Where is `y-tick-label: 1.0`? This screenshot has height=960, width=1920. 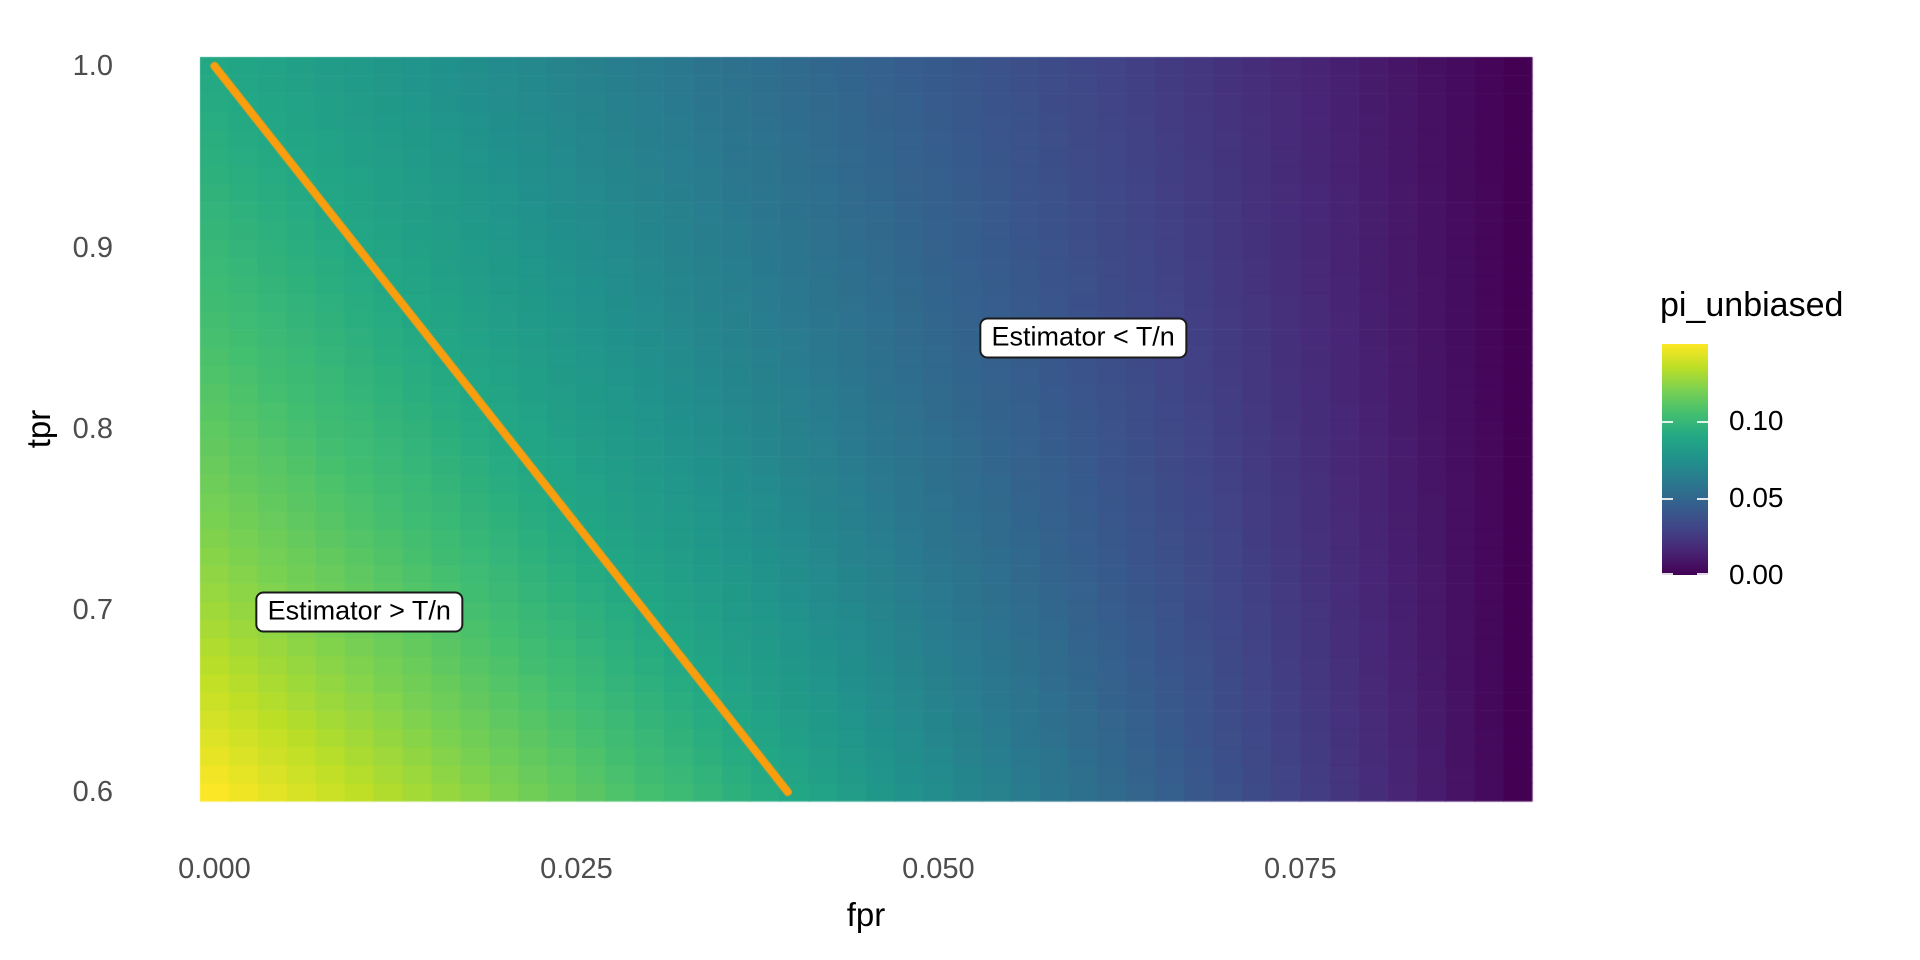 y-tick-label: 1.0 is located at coordinates (92, 66).